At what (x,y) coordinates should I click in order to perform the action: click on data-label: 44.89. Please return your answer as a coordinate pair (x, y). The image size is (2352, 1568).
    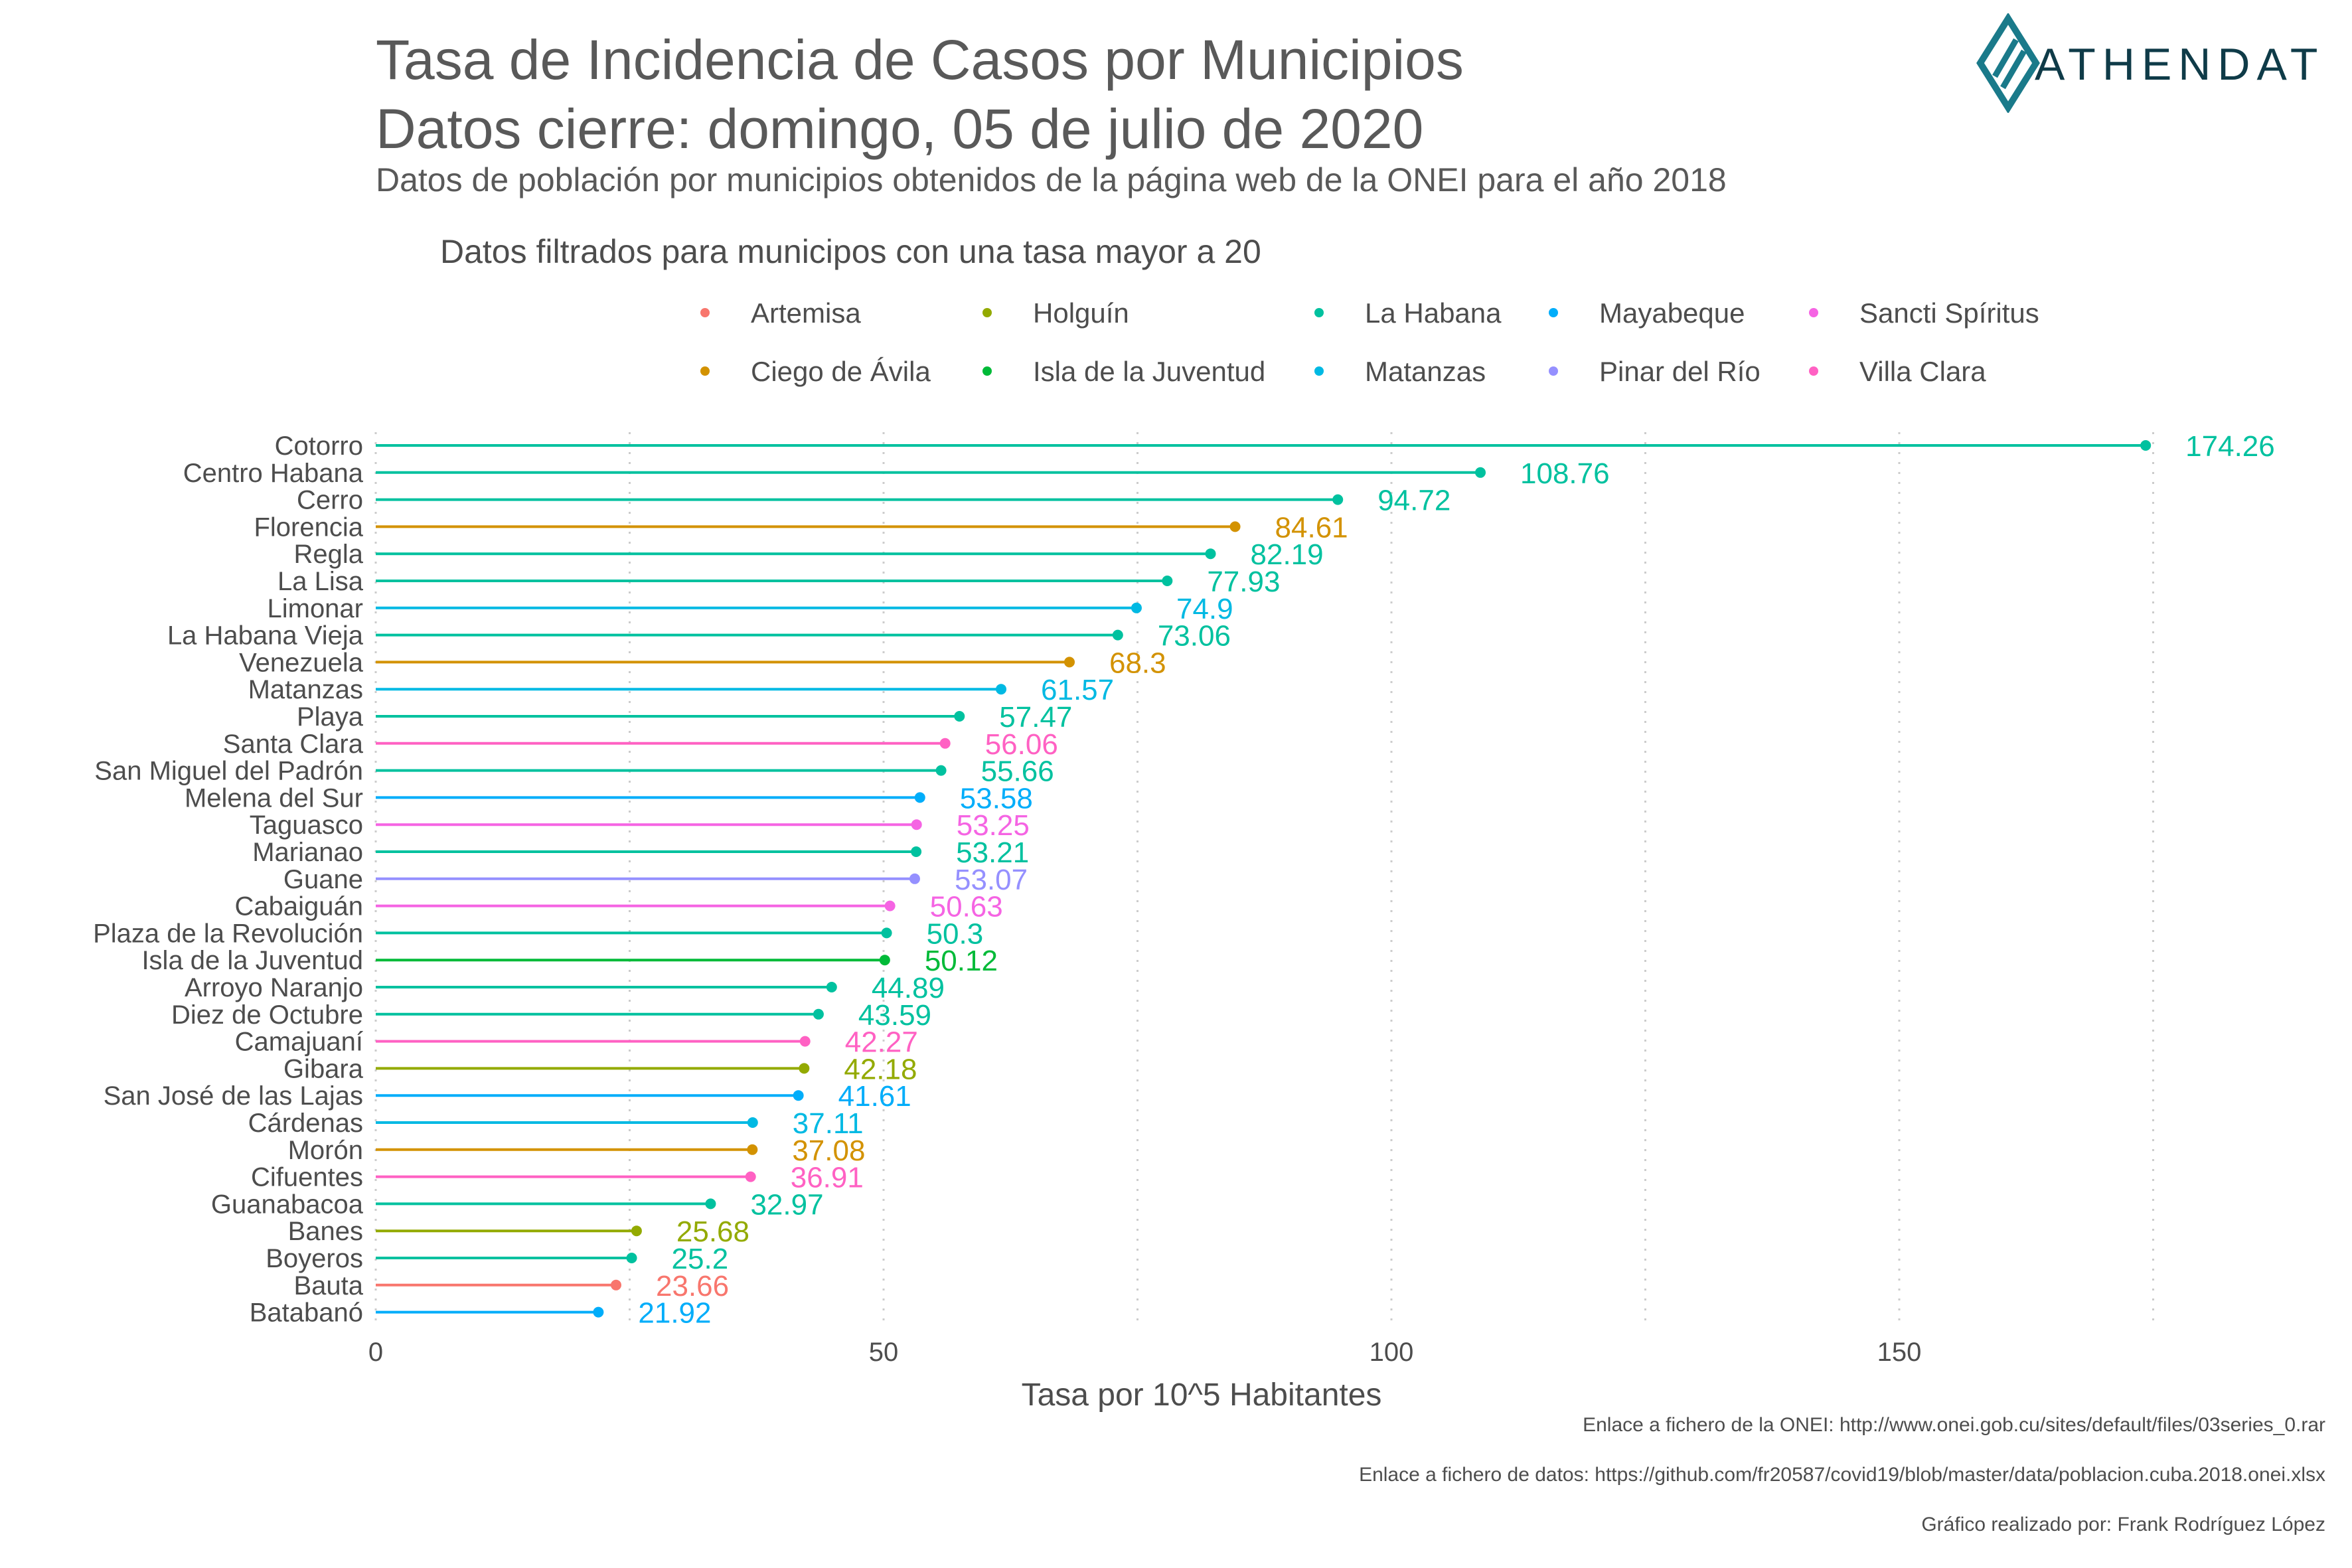
    Looking at the image, I should click on (909, 988).